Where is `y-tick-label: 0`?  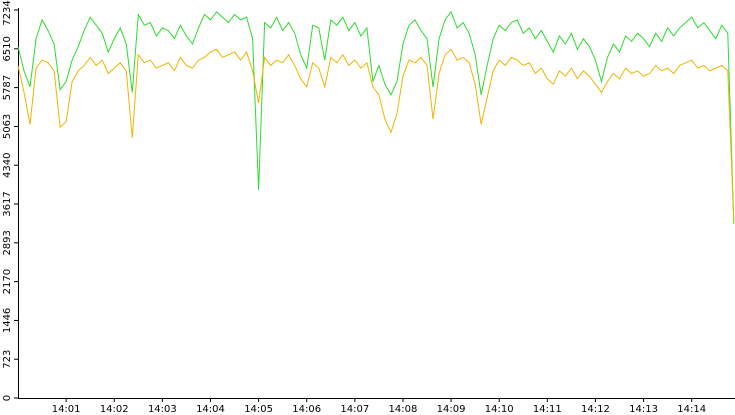
y-tick-label: 0 is located at coordinates (7, 398).